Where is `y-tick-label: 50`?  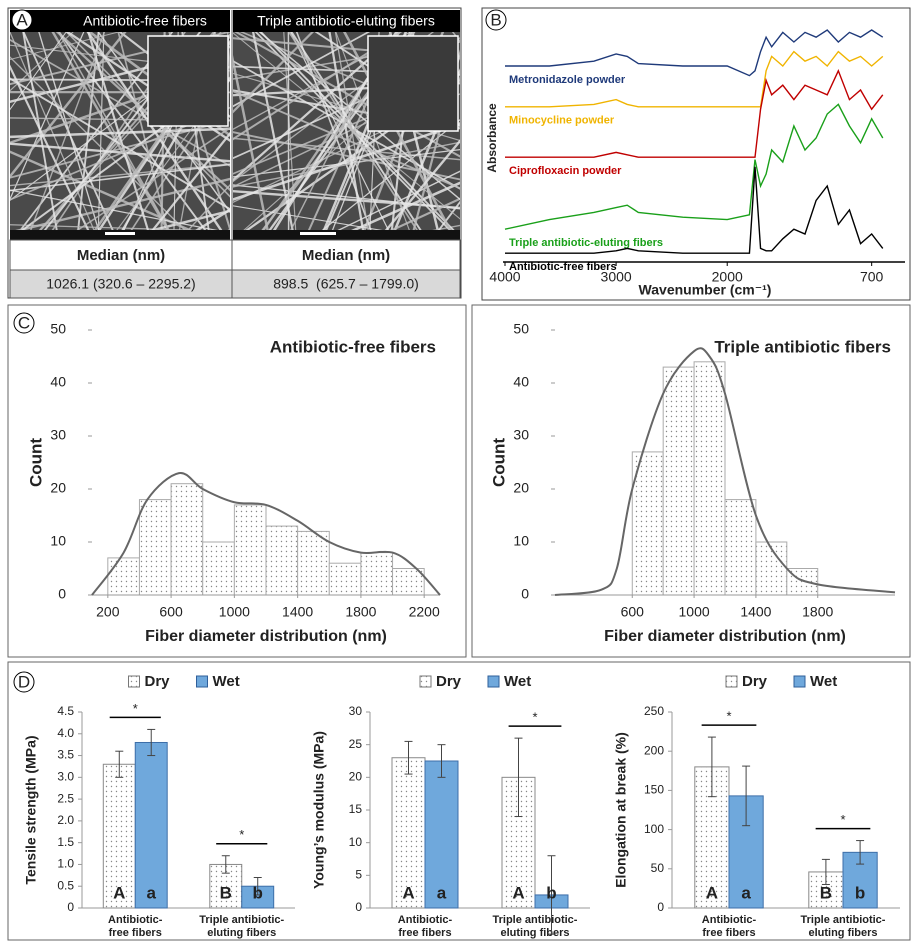
y-tick-label: 50 is located at coordinates (58, 329).